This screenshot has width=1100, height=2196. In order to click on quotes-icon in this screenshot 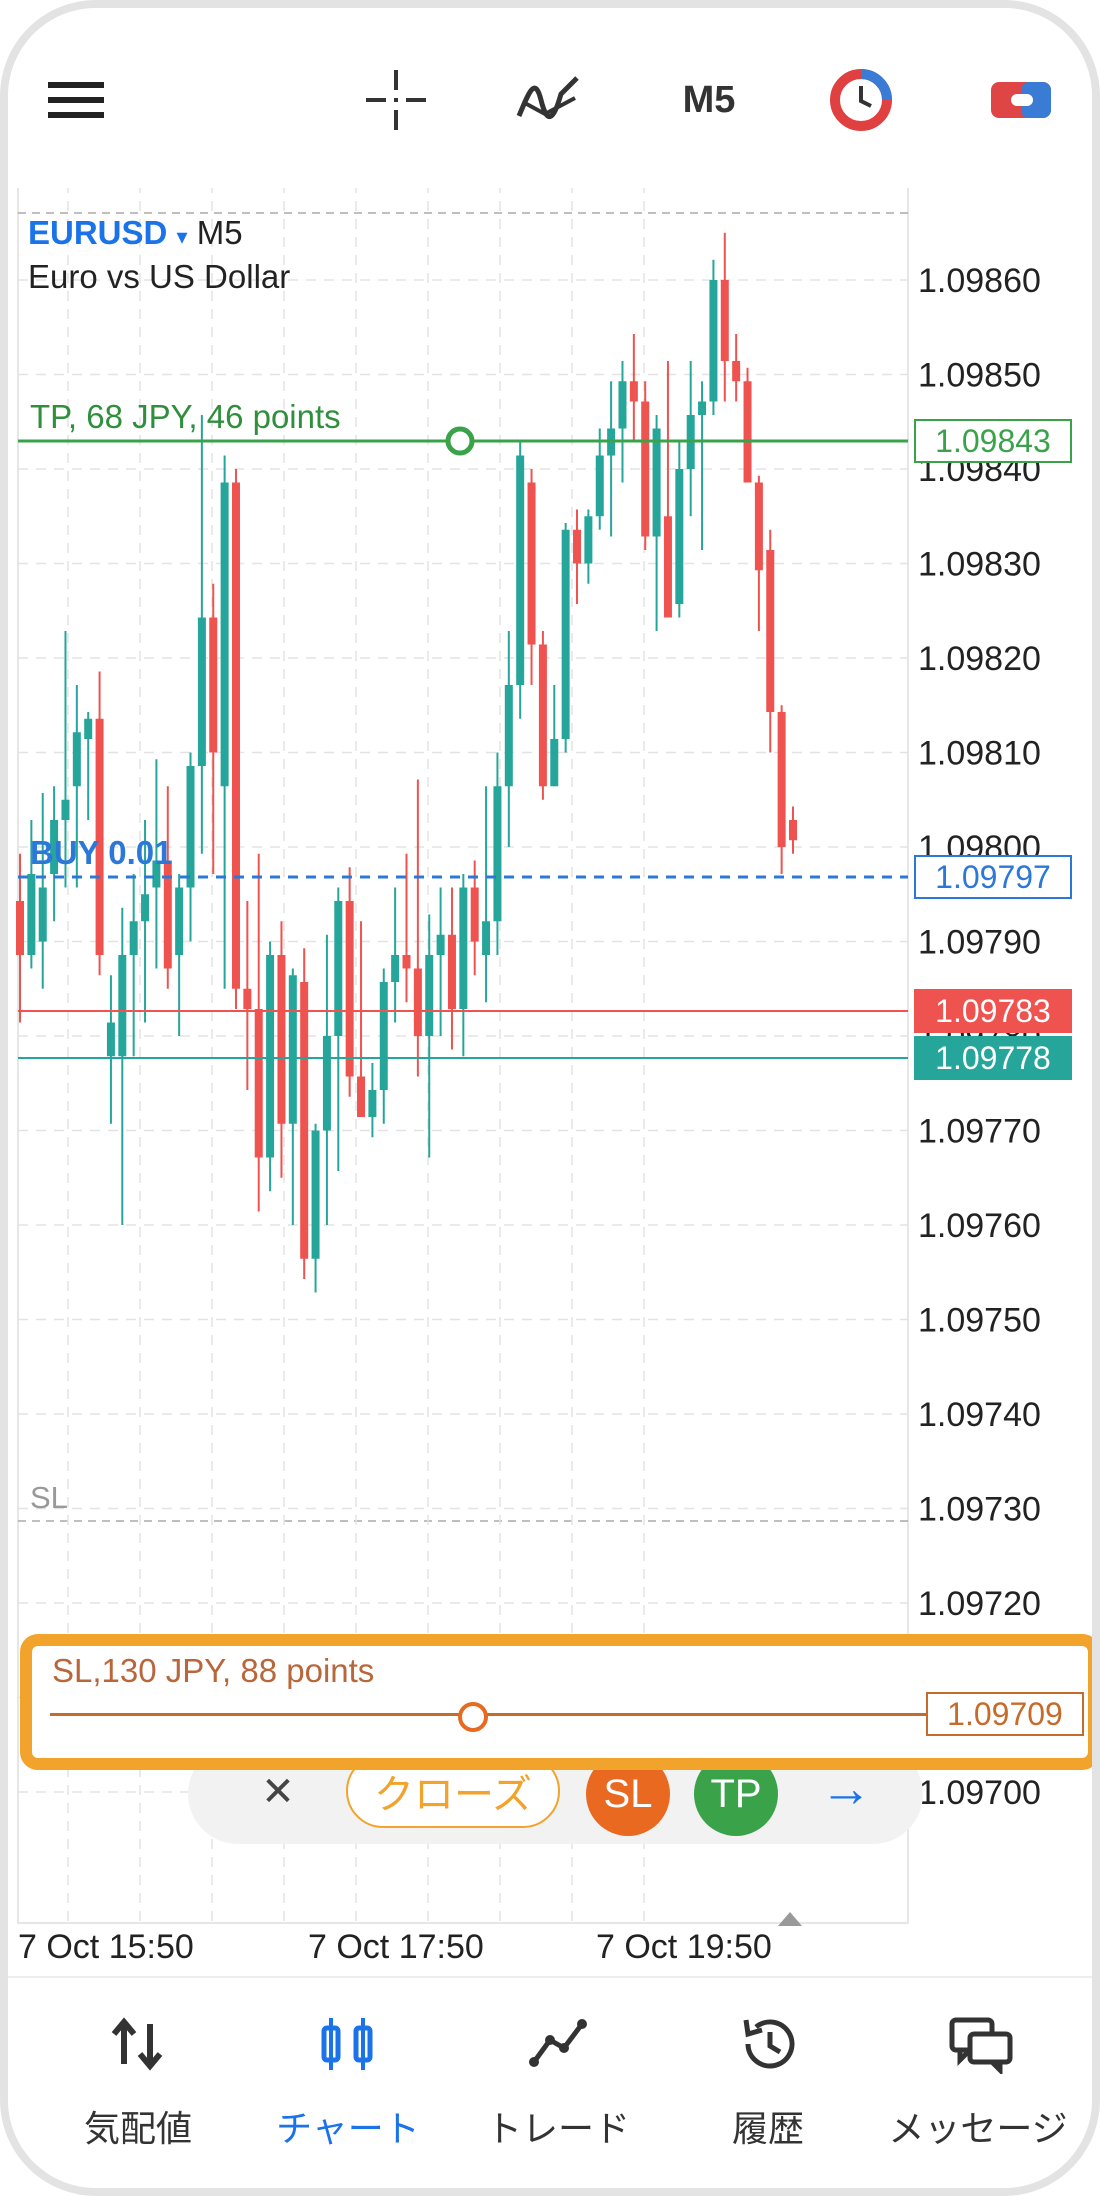, I will do `click(137, 2044)`.